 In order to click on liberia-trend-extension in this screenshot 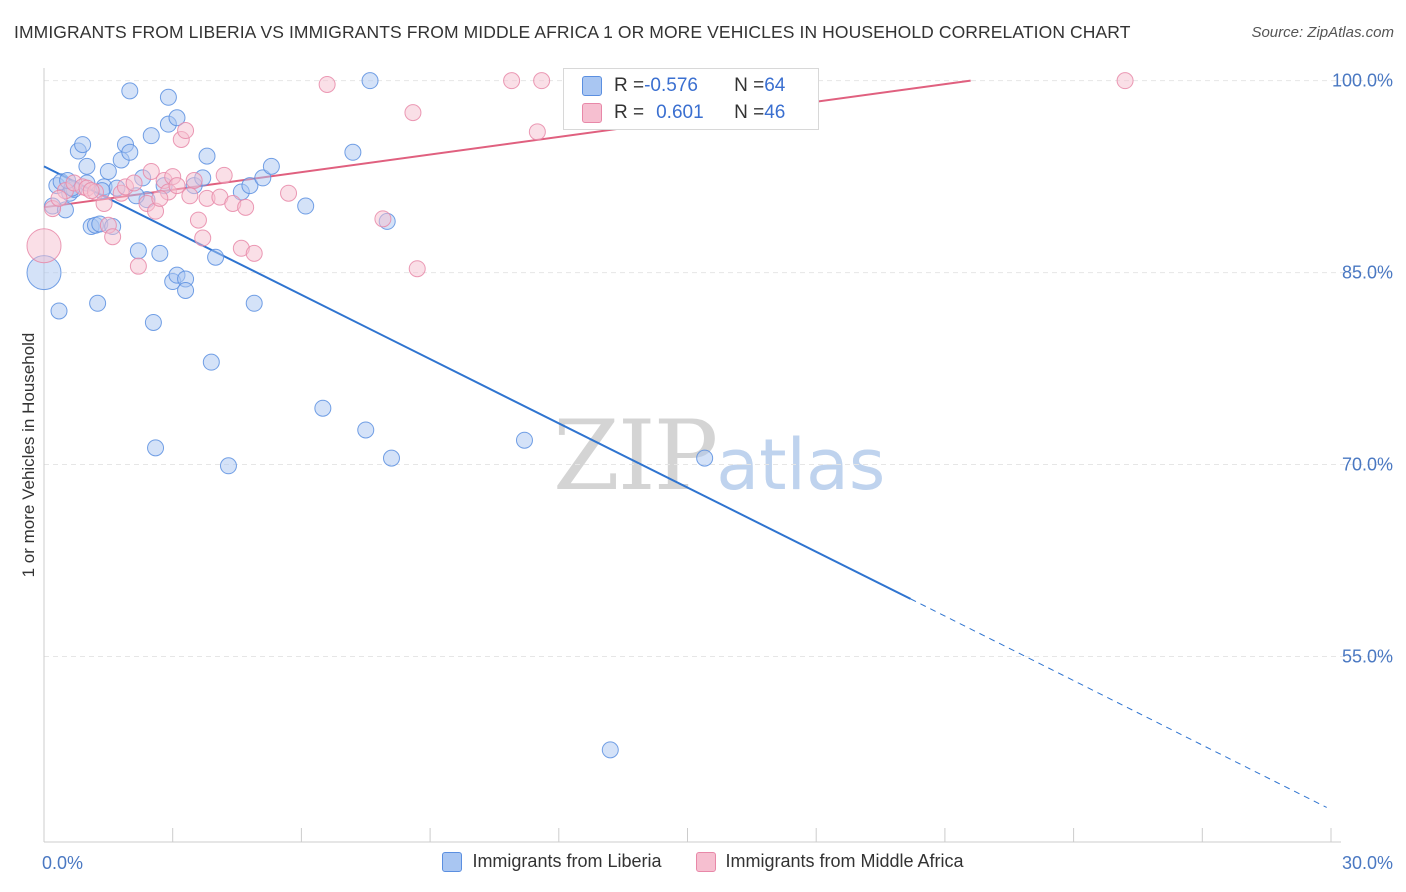, I will do `click(1118, 703)`.